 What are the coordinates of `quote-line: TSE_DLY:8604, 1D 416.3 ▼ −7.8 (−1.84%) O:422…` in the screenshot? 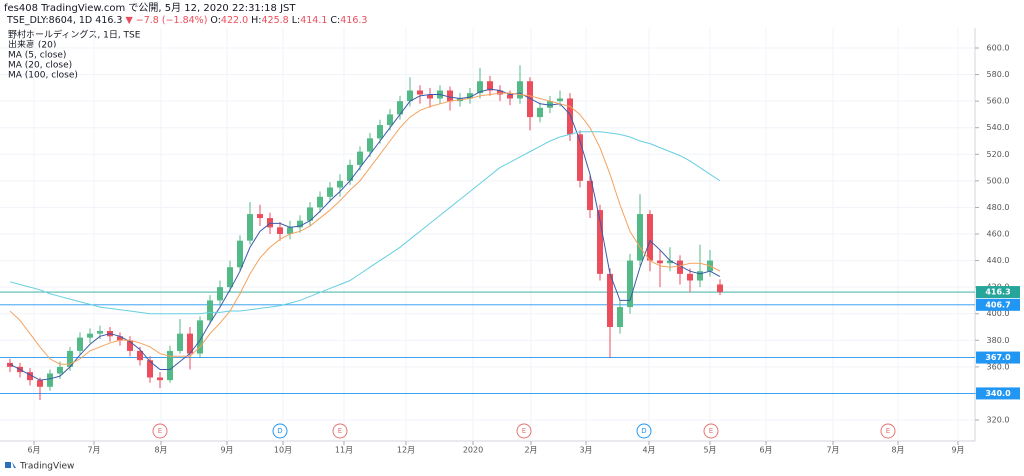 It's located at (186, 20).